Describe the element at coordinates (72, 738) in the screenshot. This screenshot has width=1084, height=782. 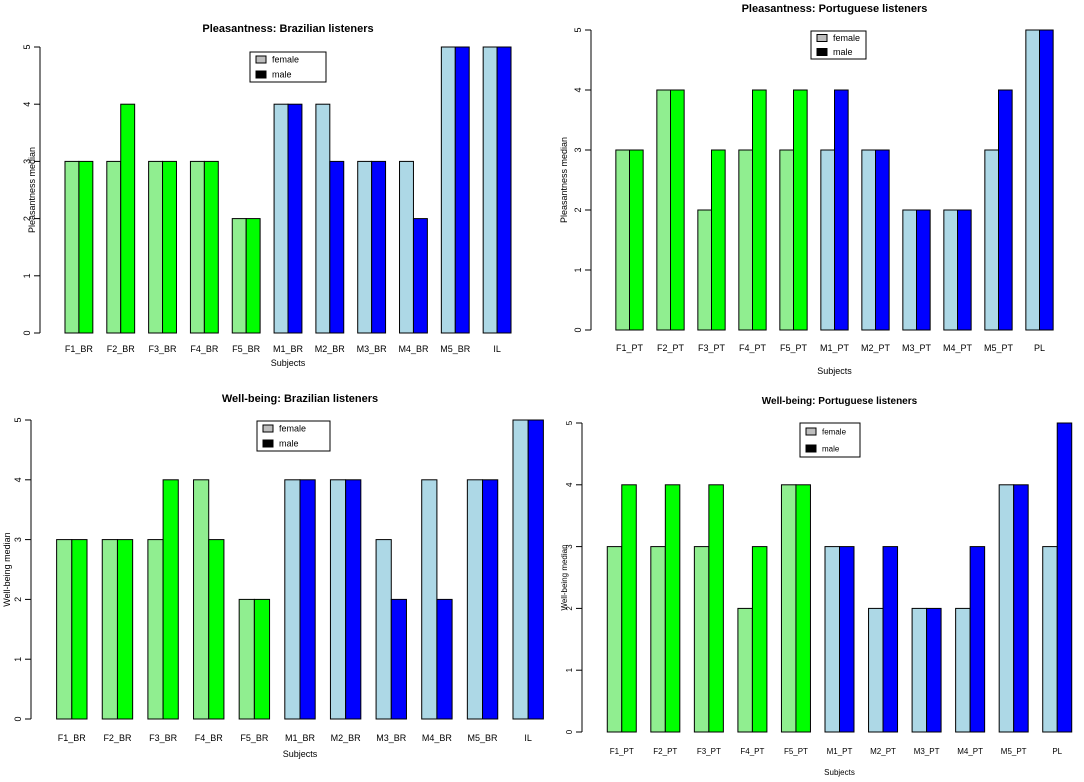
I see `x-tick-label: F1_BR` at that location.